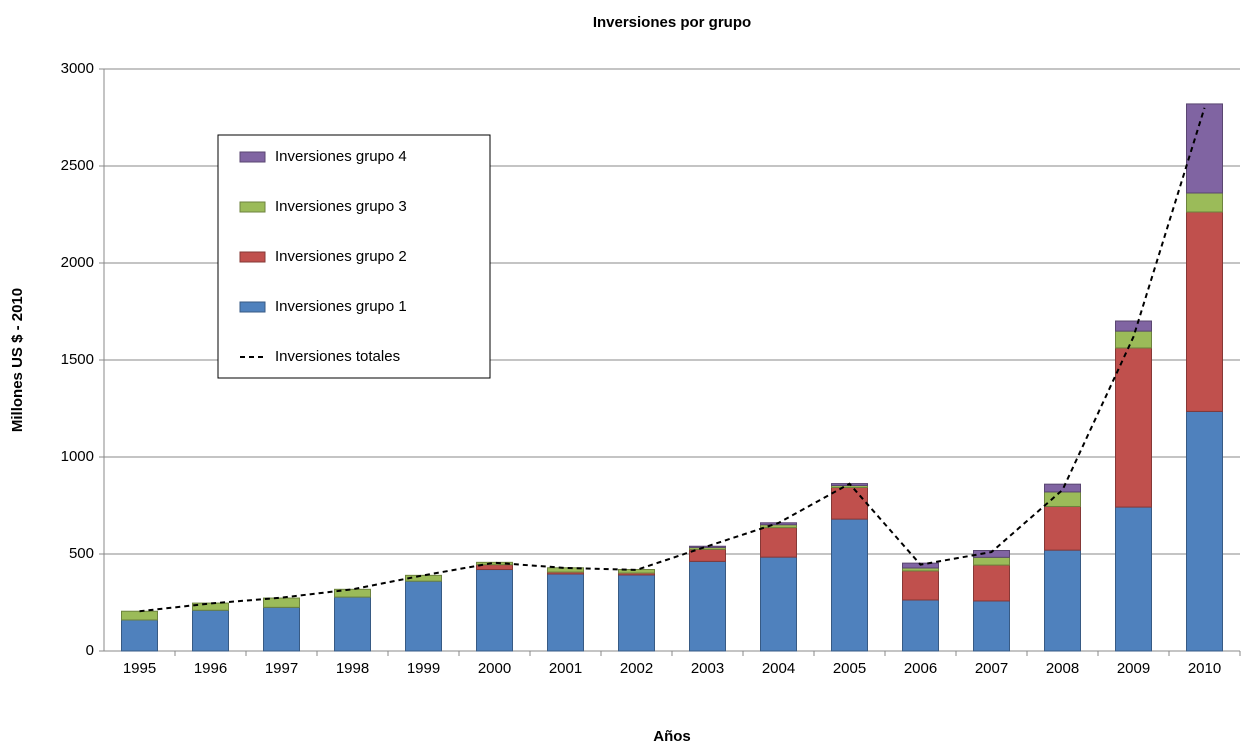 Image resolution: width=1244 pixels, height=744 pixels. Describe the element at coordinates (90, 650) in the screenshot. I see `y-tick-label: 0` at that location.